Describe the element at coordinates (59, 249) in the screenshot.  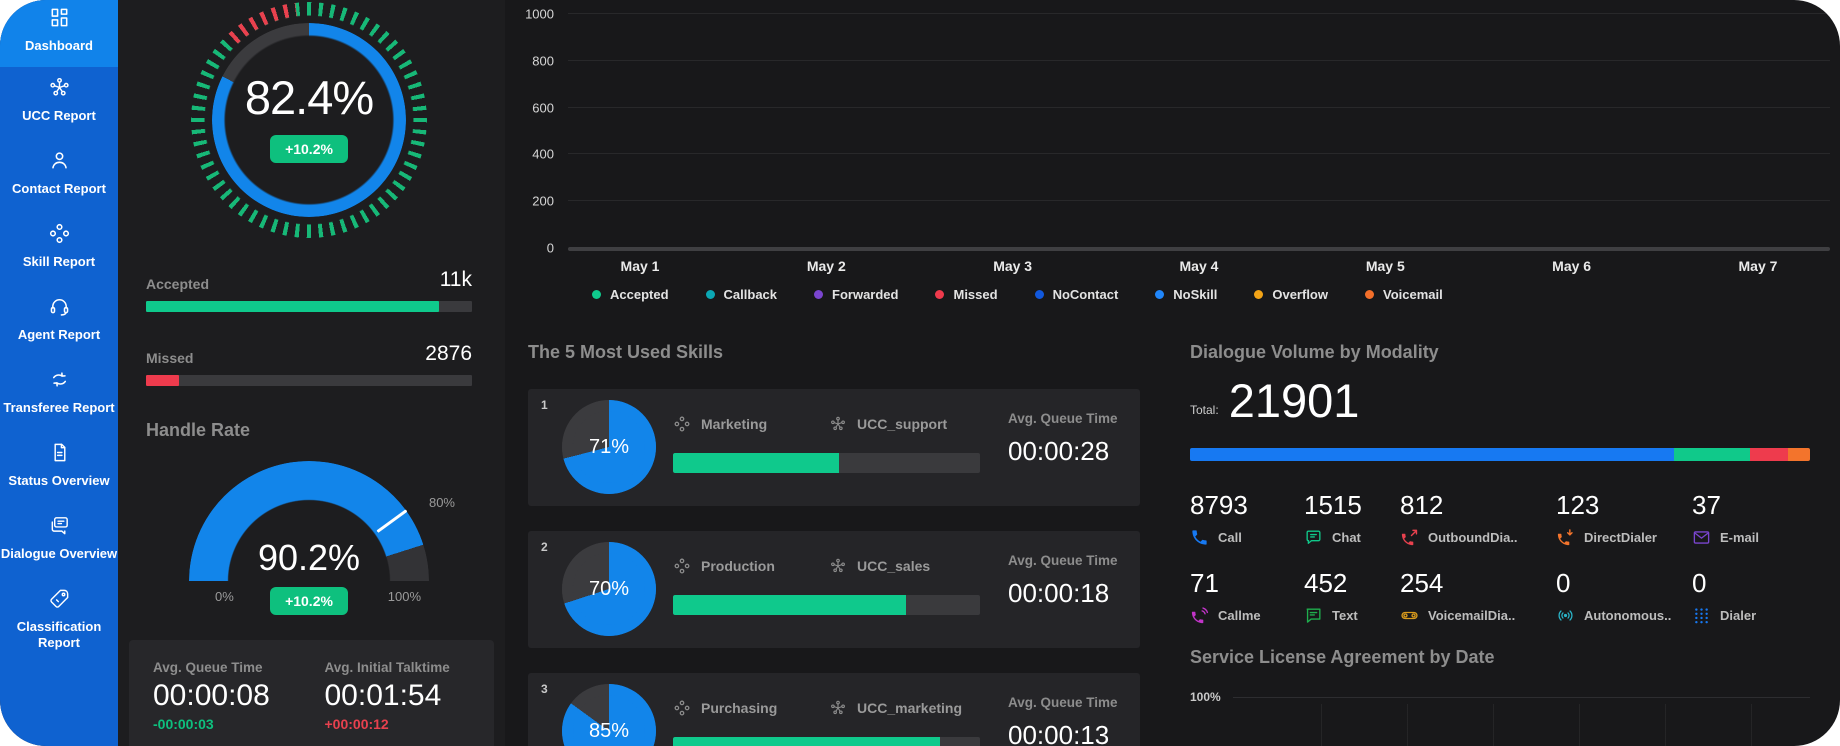
I see `sidebar-item-skill-report: Skill Report` at that location.